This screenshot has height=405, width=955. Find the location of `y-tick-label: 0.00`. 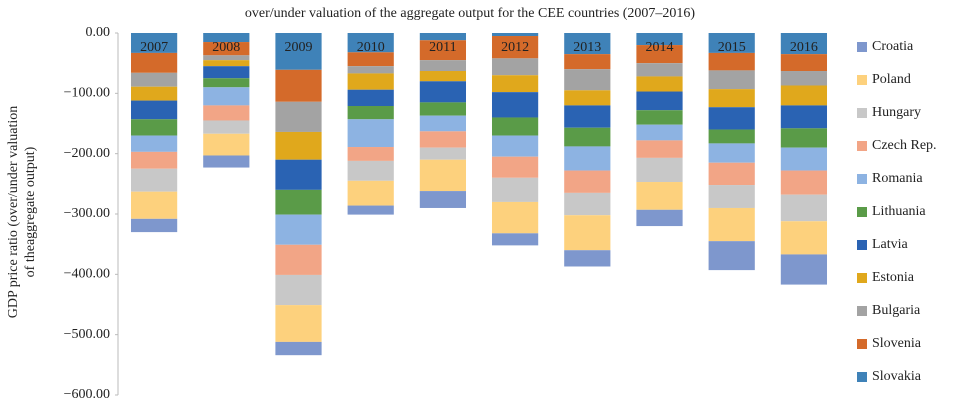

y-tick-label: 0.00 is located at coordinates (98, 32).